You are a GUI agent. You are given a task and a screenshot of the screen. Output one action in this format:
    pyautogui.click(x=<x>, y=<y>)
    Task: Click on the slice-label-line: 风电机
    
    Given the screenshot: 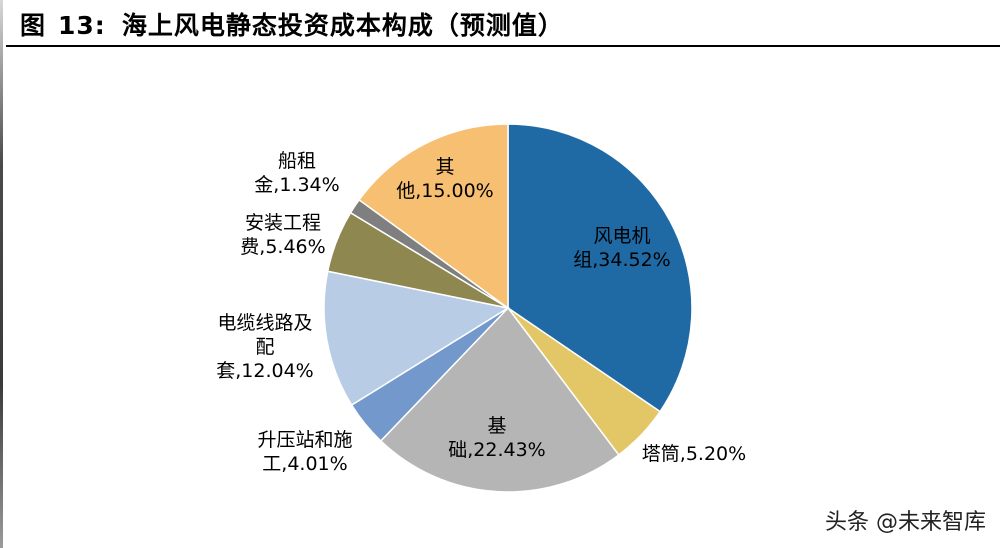 What is the action you would take?
    pyautogui.click(x=621, y=236)
    